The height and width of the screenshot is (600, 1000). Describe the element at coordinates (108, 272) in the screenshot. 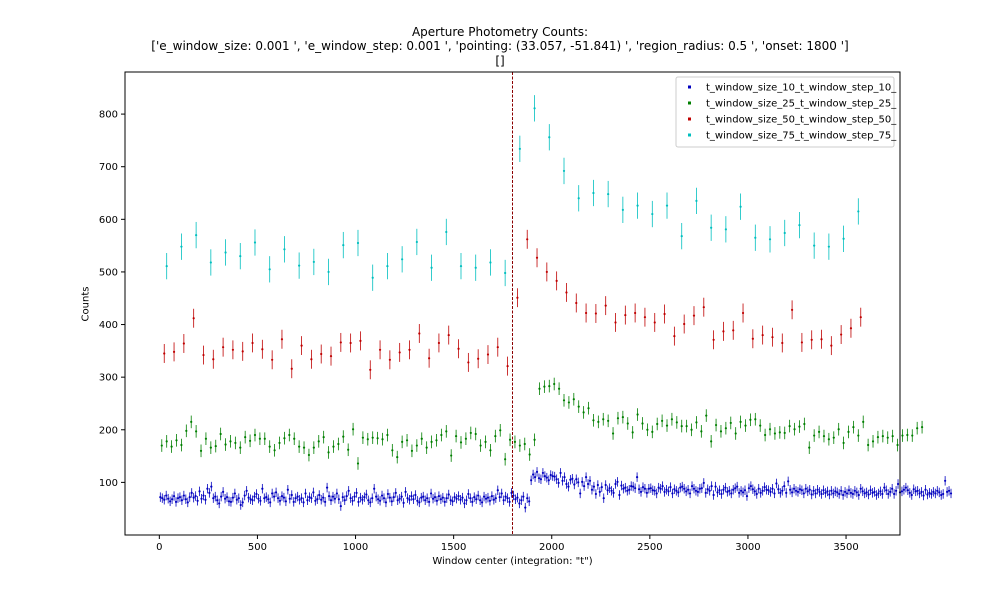

I see `y-tick-label: 500` at that location.